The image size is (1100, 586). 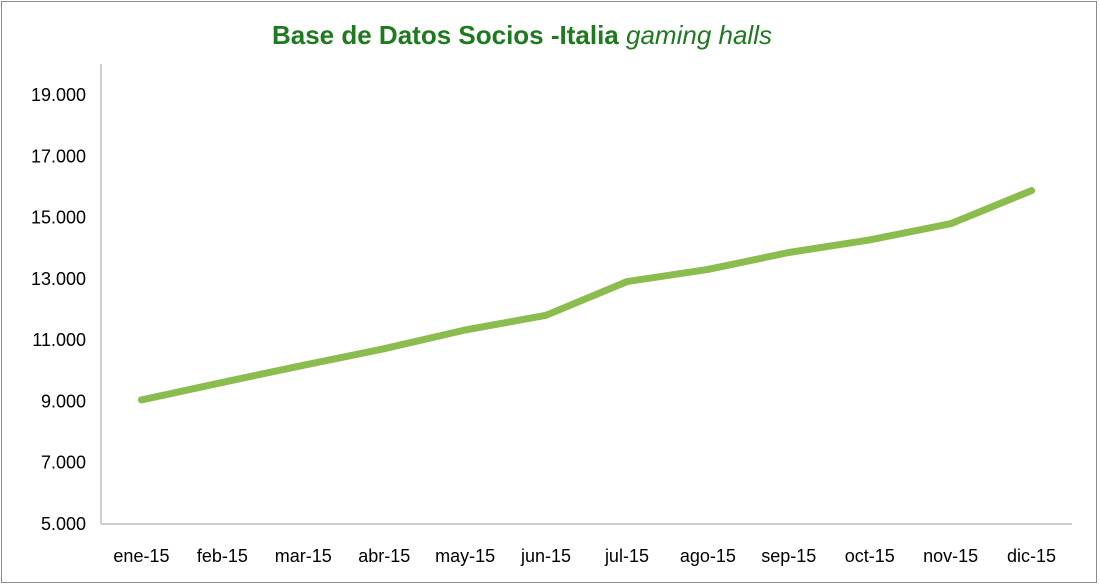 What do you see at coordinates (222, 556) in the screenshot?
I see `x-tick-label: feb-15` at bounding box center [222, 556].